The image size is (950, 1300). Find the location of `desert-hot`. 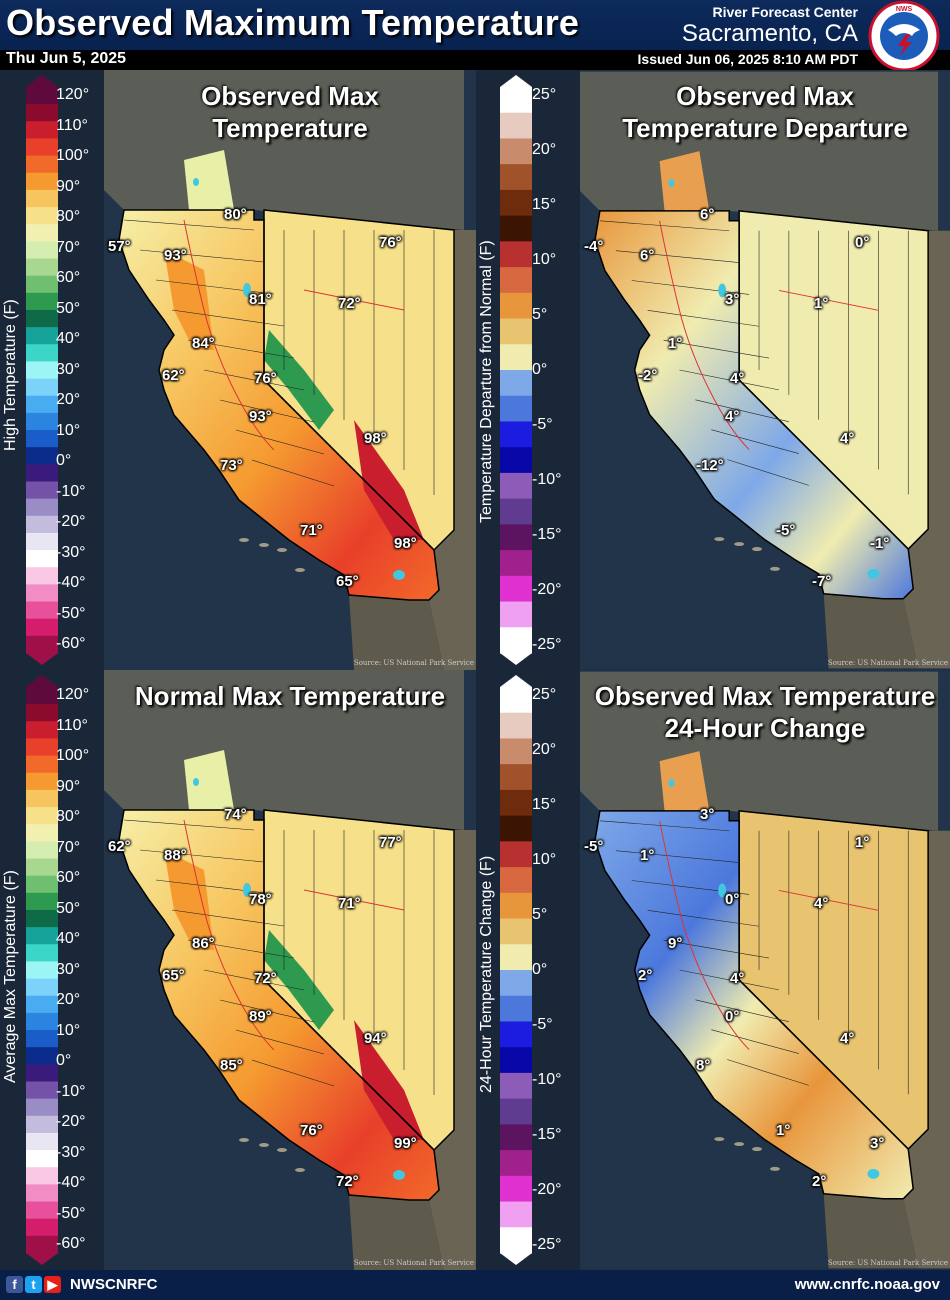

desert-hot is located at coordinates (389, 480).